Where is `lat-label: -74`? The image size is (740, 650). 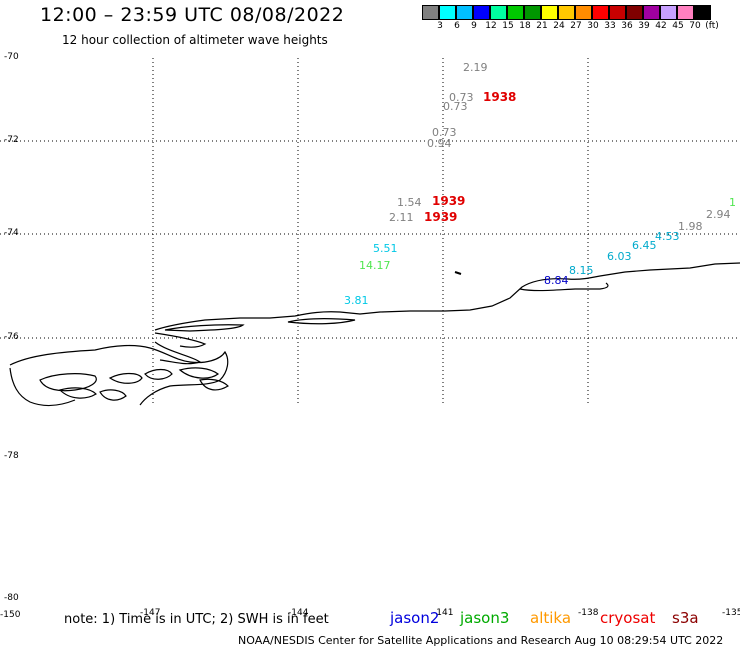 lat-label: -74 is located at coordinates (11, 233).